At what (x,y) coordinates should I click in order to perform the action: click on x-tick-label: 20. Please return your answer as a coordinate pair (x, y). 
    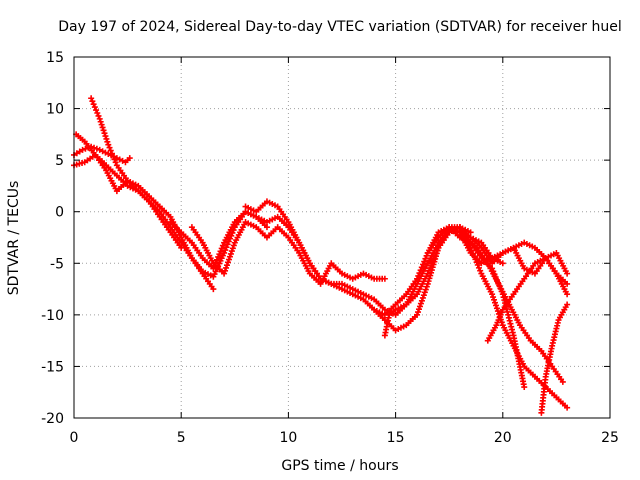
    Looking at the image, I should click on (503, 438).